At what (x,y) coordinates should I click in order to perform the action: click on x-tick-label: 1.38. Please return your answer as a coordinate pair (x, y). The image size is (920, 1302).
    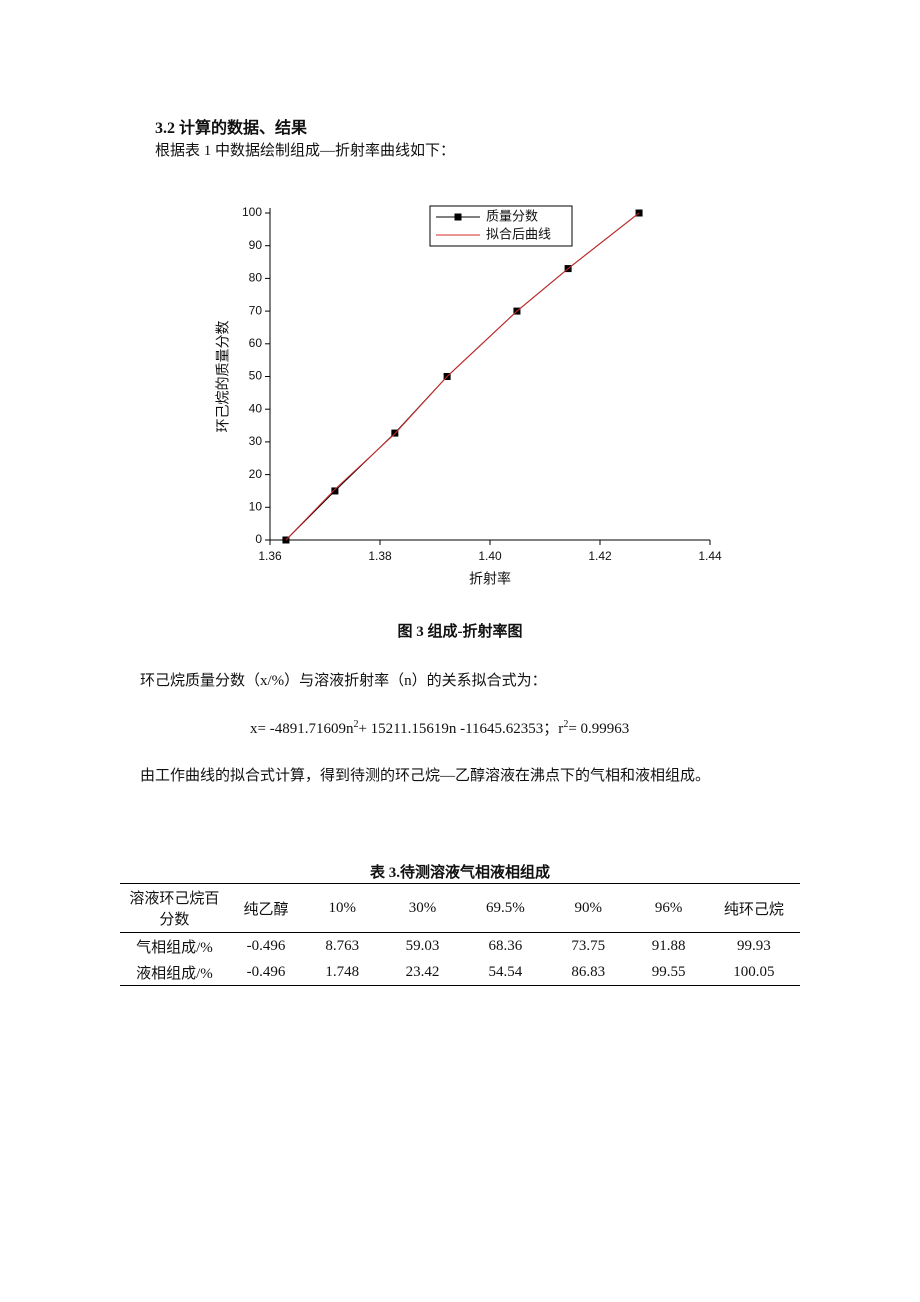
    Looking at the image, I should click on (380, 556).